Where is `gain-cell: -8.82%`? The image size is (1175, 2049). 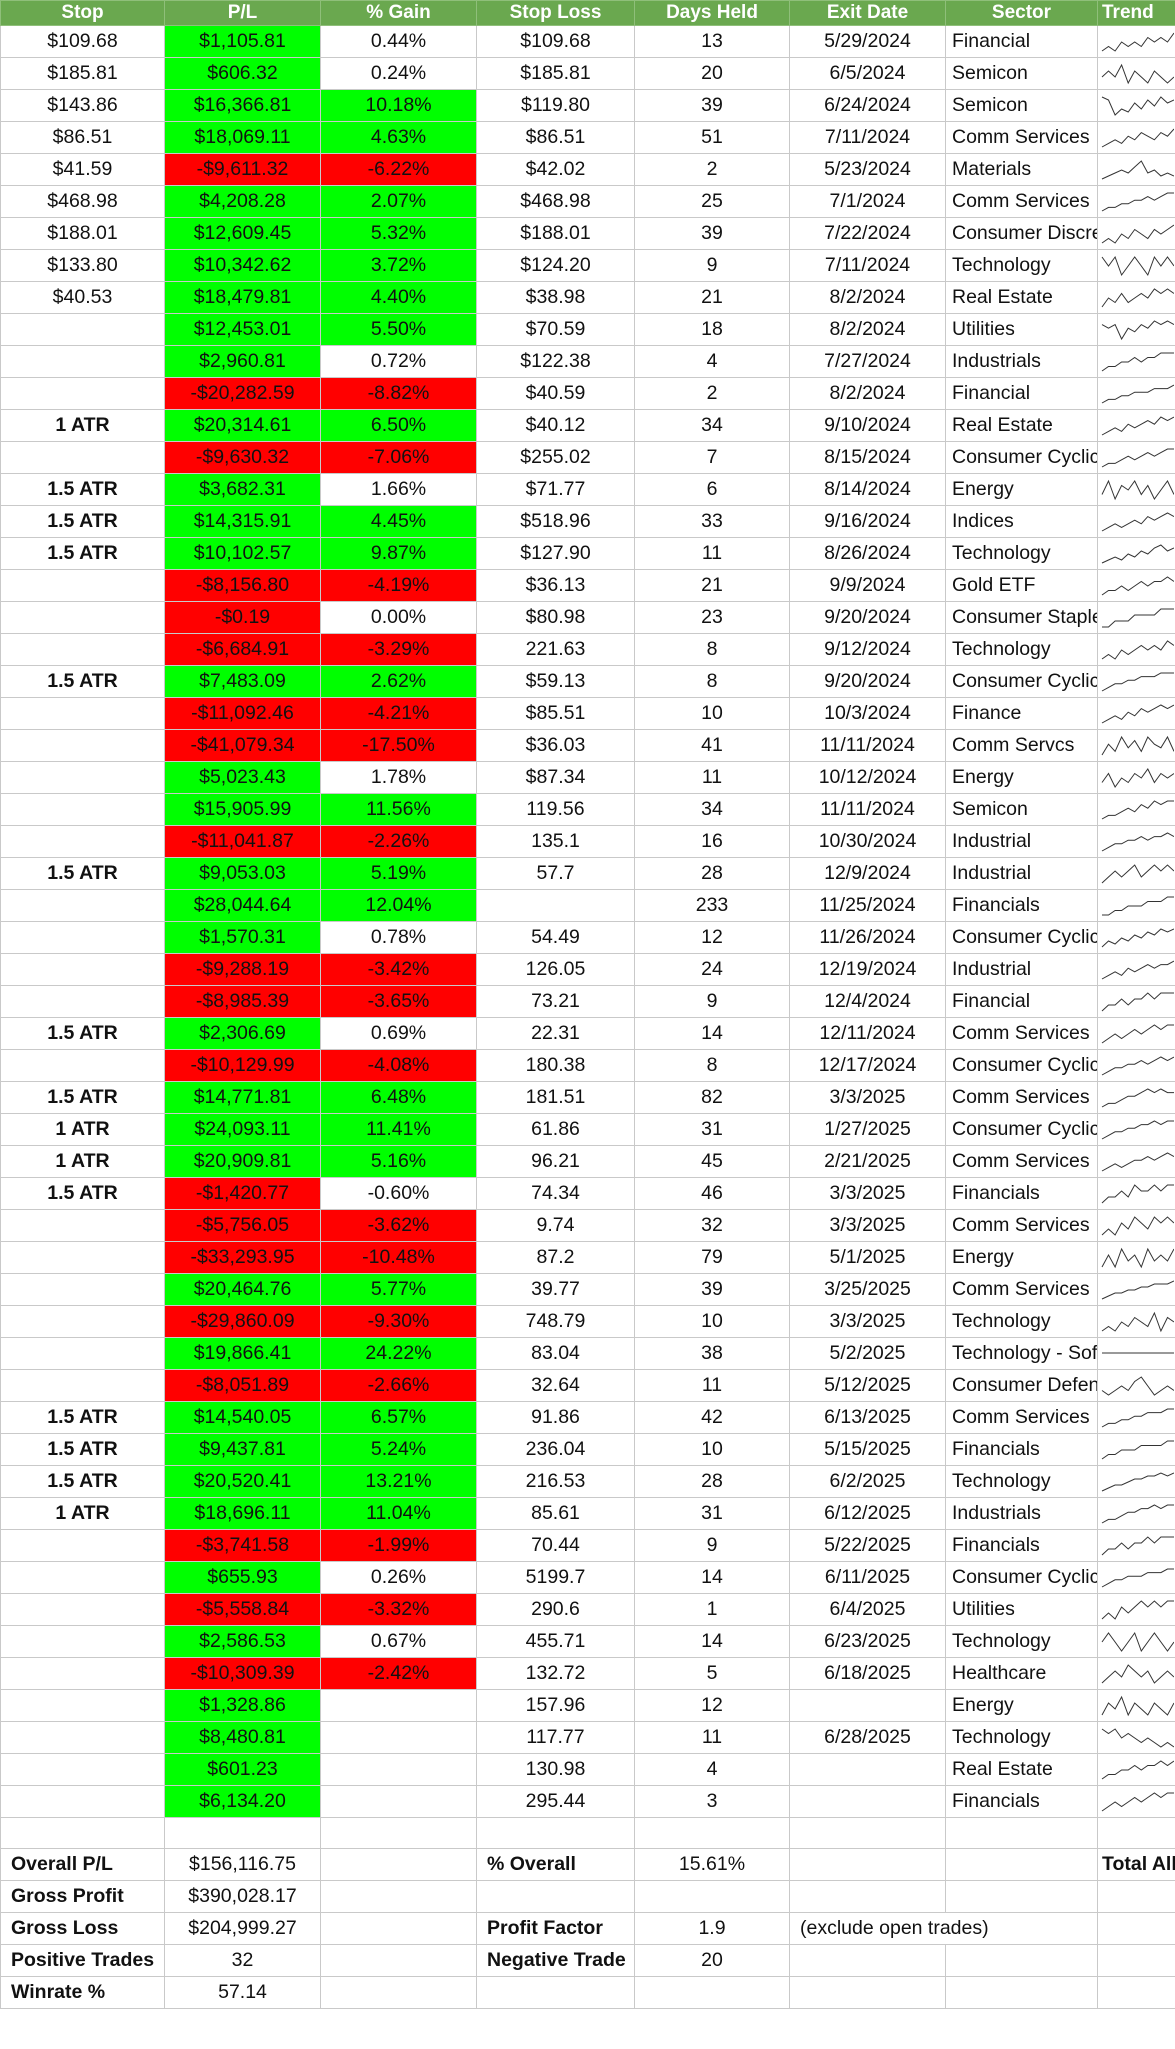
gain-cell: -8.82% is located at coordinates (398, 393).